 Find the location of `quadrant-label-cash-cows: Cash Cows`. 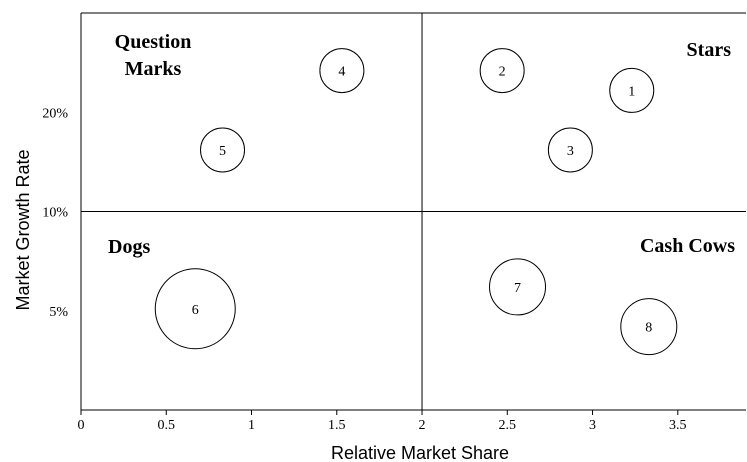

quadrant-label-cash-cows: Cash Cows is located at coordinates (687, 246).